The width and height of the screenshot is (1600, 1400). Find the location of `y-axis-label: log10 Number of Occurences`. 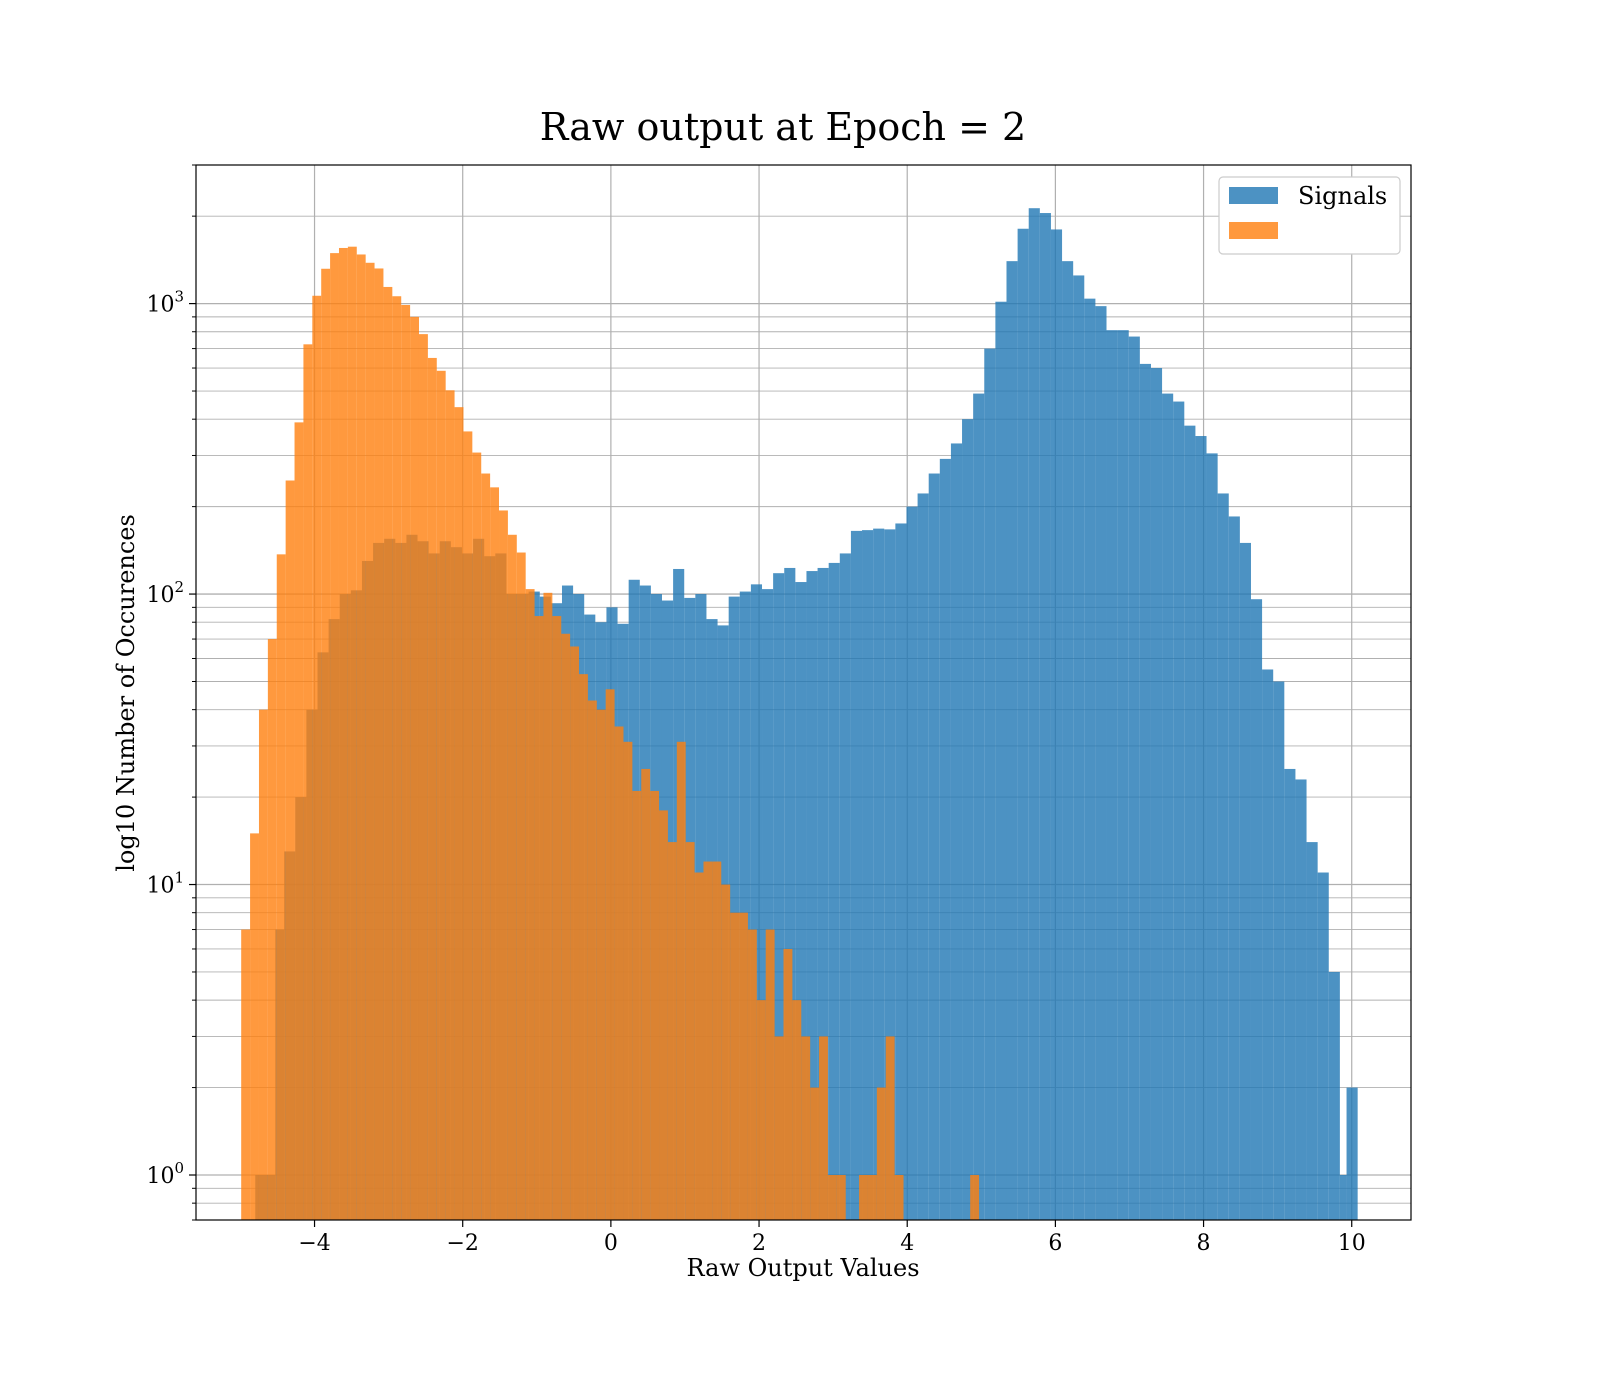

y-axis-label: log10 Number of Occurences is located at coordinates (126, 693).